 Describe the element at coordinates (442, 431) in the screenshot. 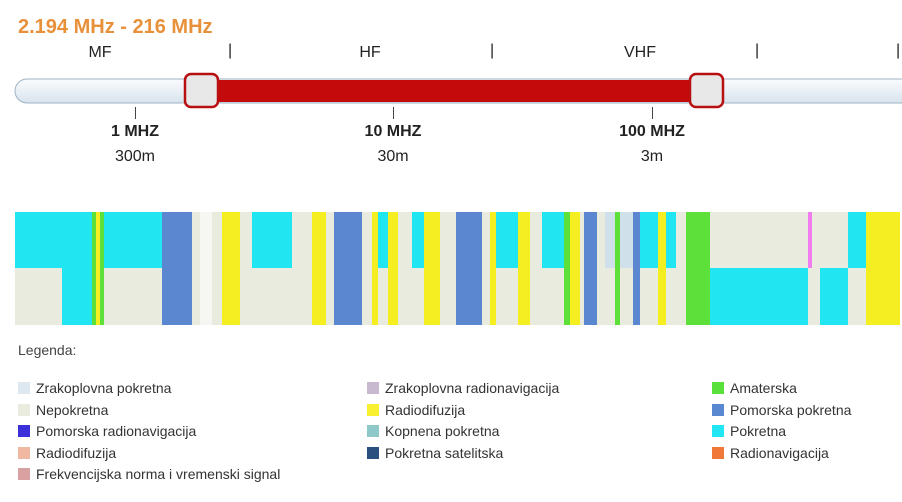

I see `legend-label: Kopnena pokretna` at that location.